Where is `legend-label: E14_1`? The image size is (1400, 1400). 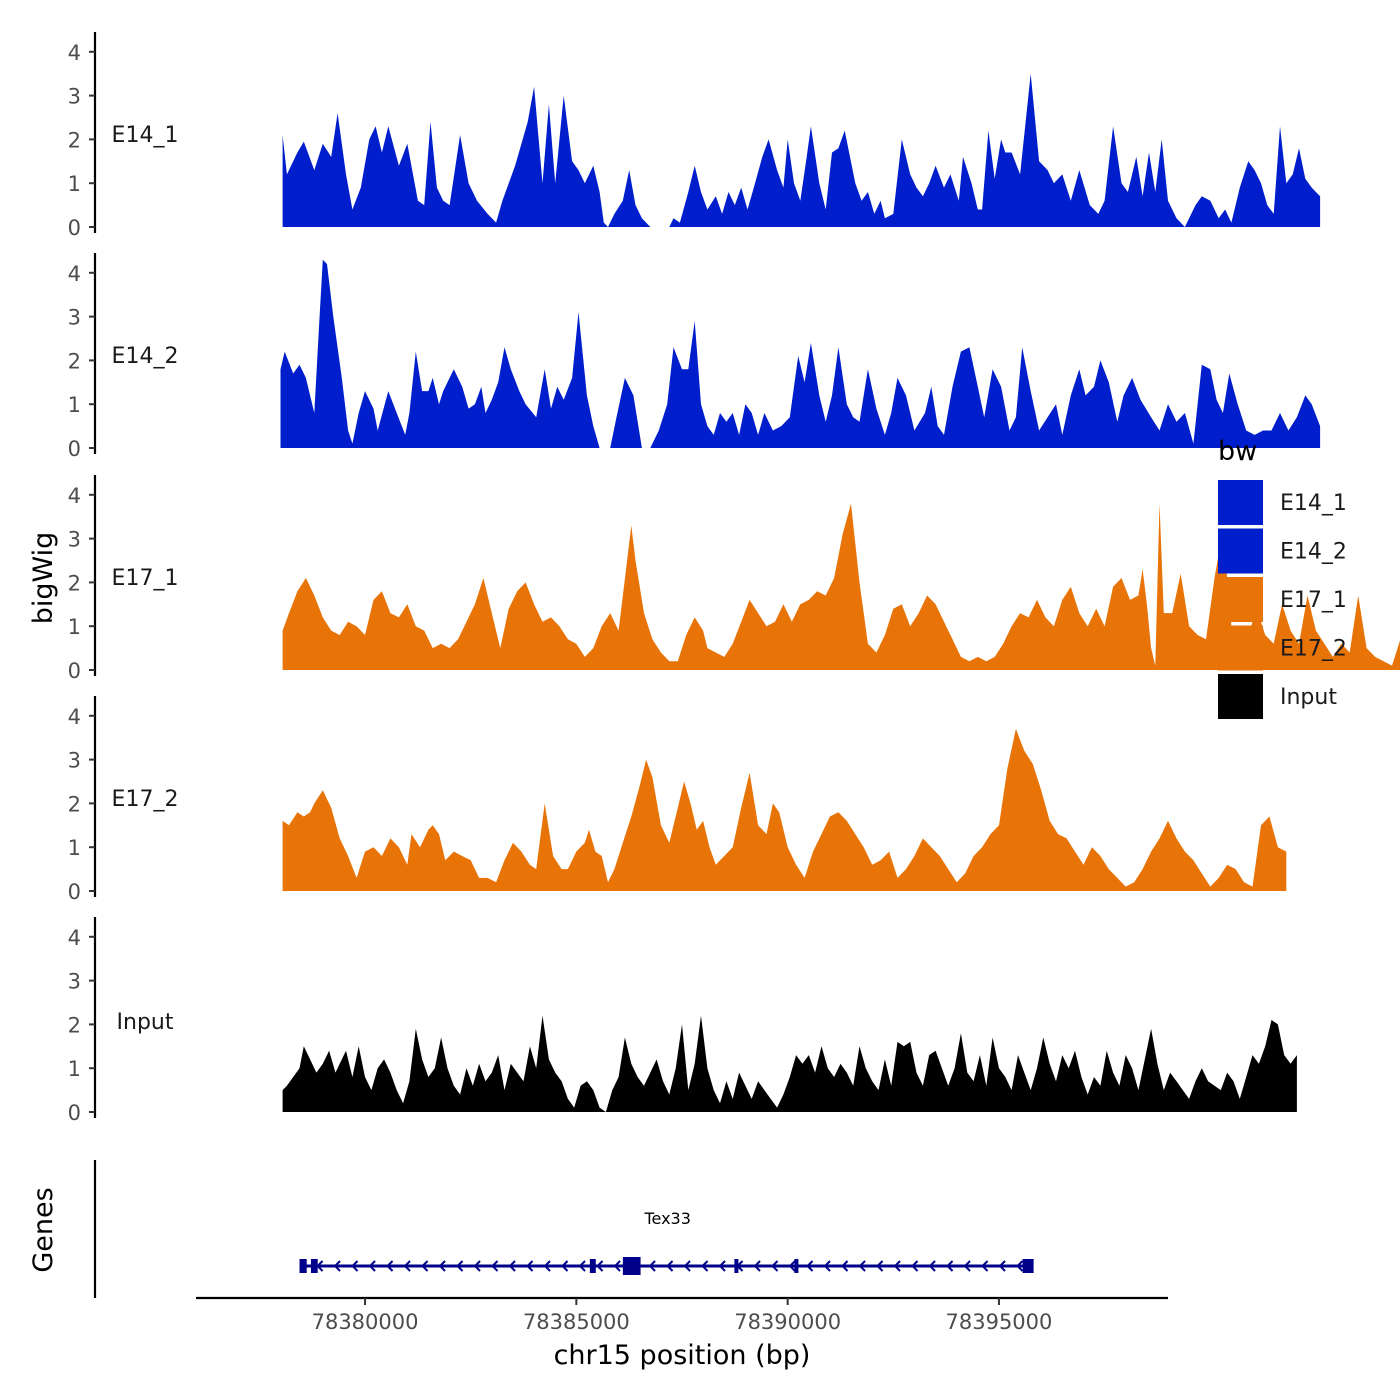 legend-label: E14_1 is located at coordinates (1313, 503).